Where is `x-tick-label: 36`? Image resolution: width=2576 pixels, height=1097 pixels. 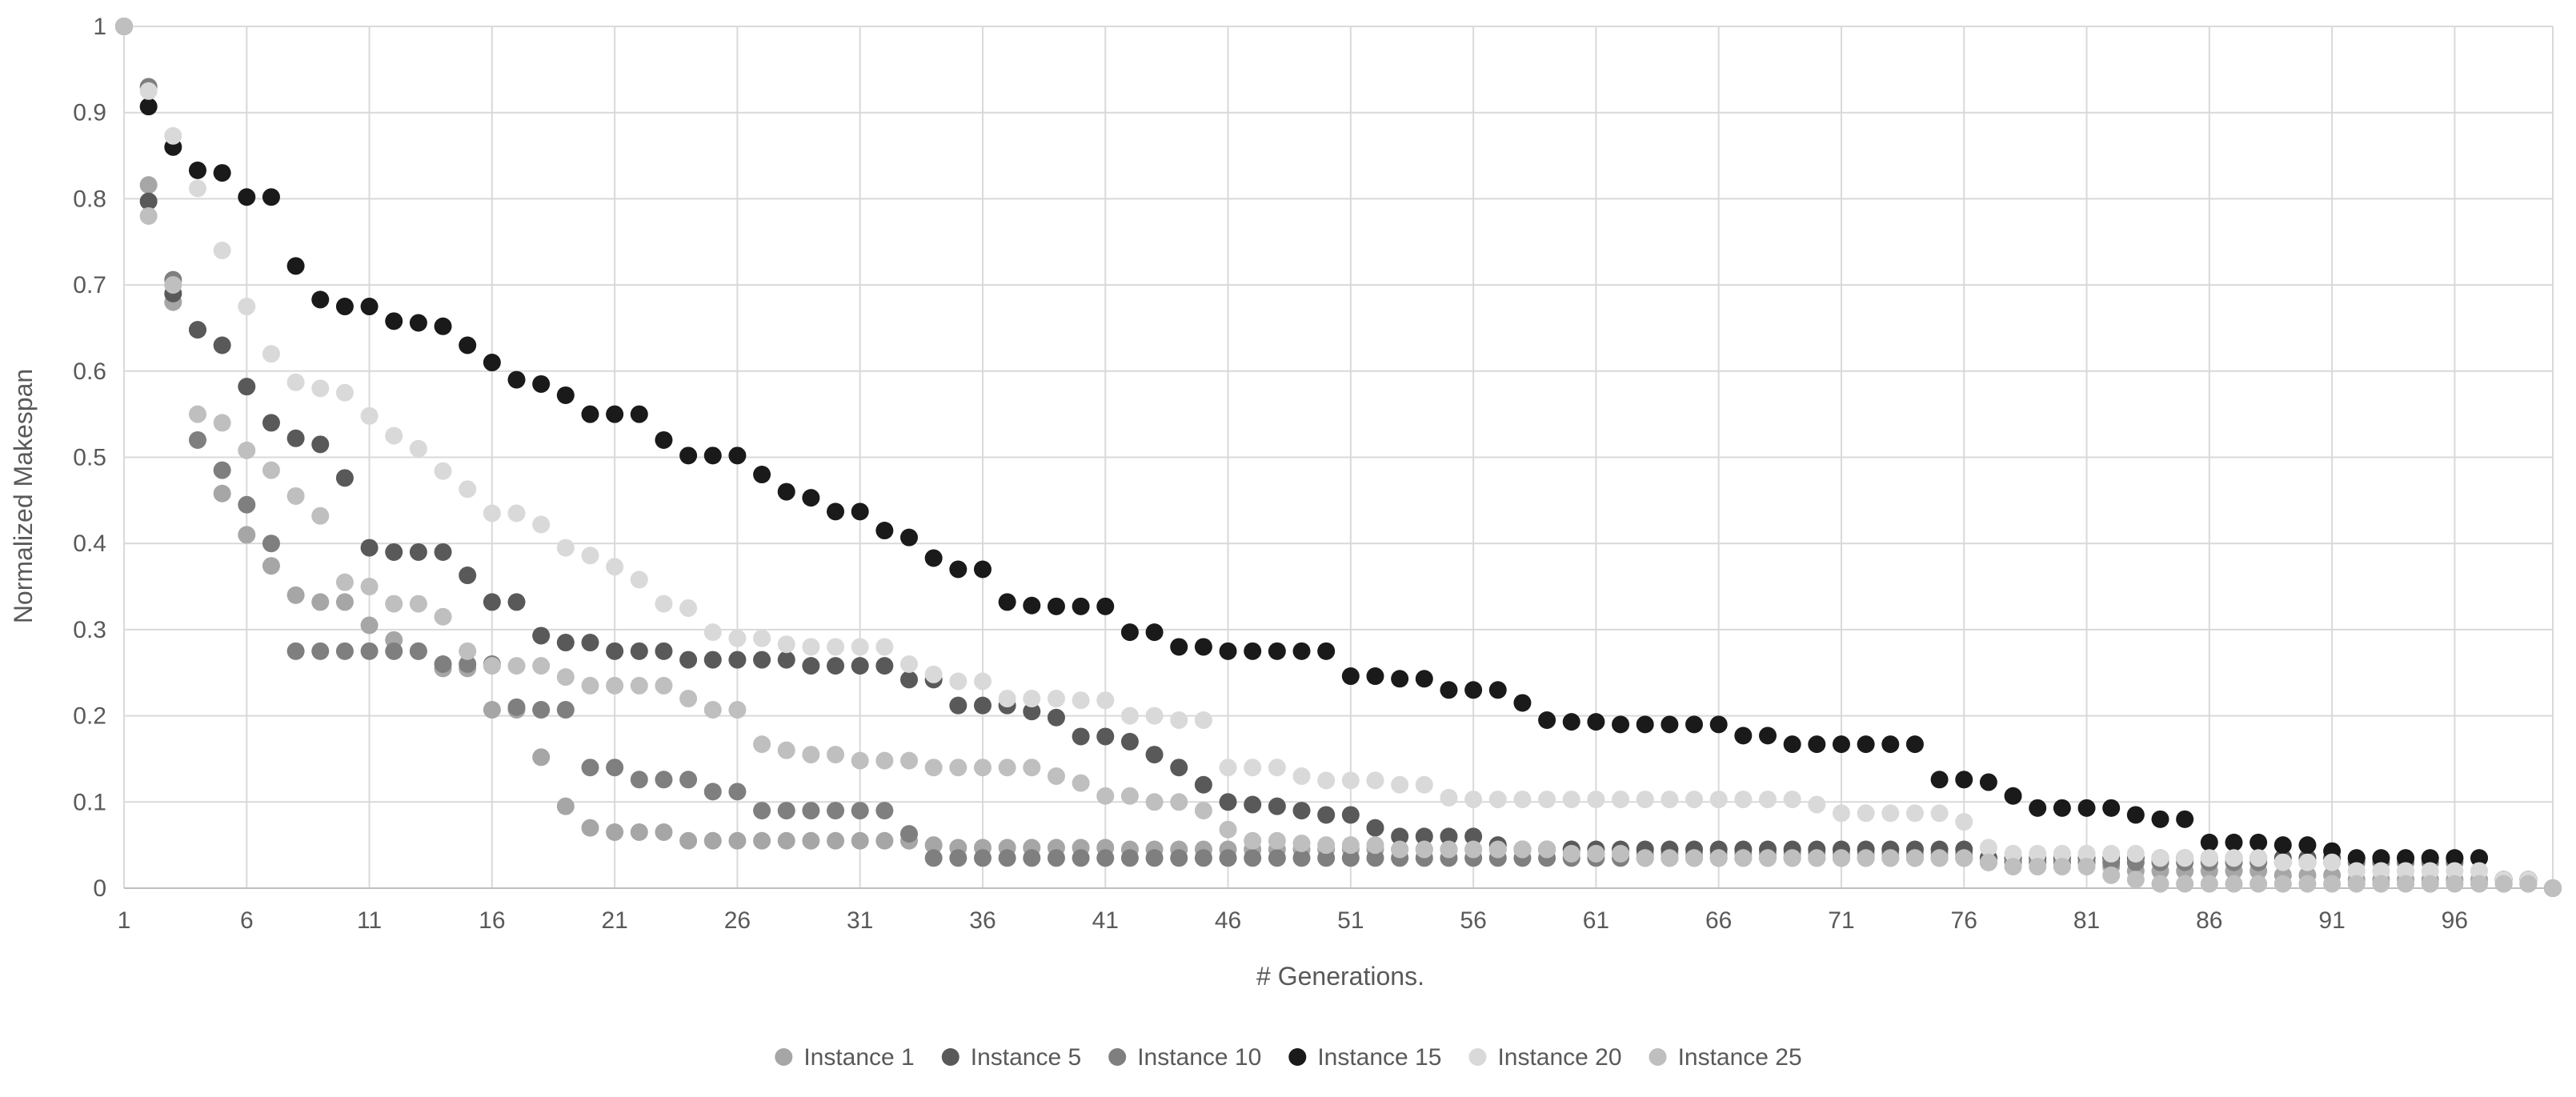 x-tick-label: 36 is located at coordinates (982, 920).